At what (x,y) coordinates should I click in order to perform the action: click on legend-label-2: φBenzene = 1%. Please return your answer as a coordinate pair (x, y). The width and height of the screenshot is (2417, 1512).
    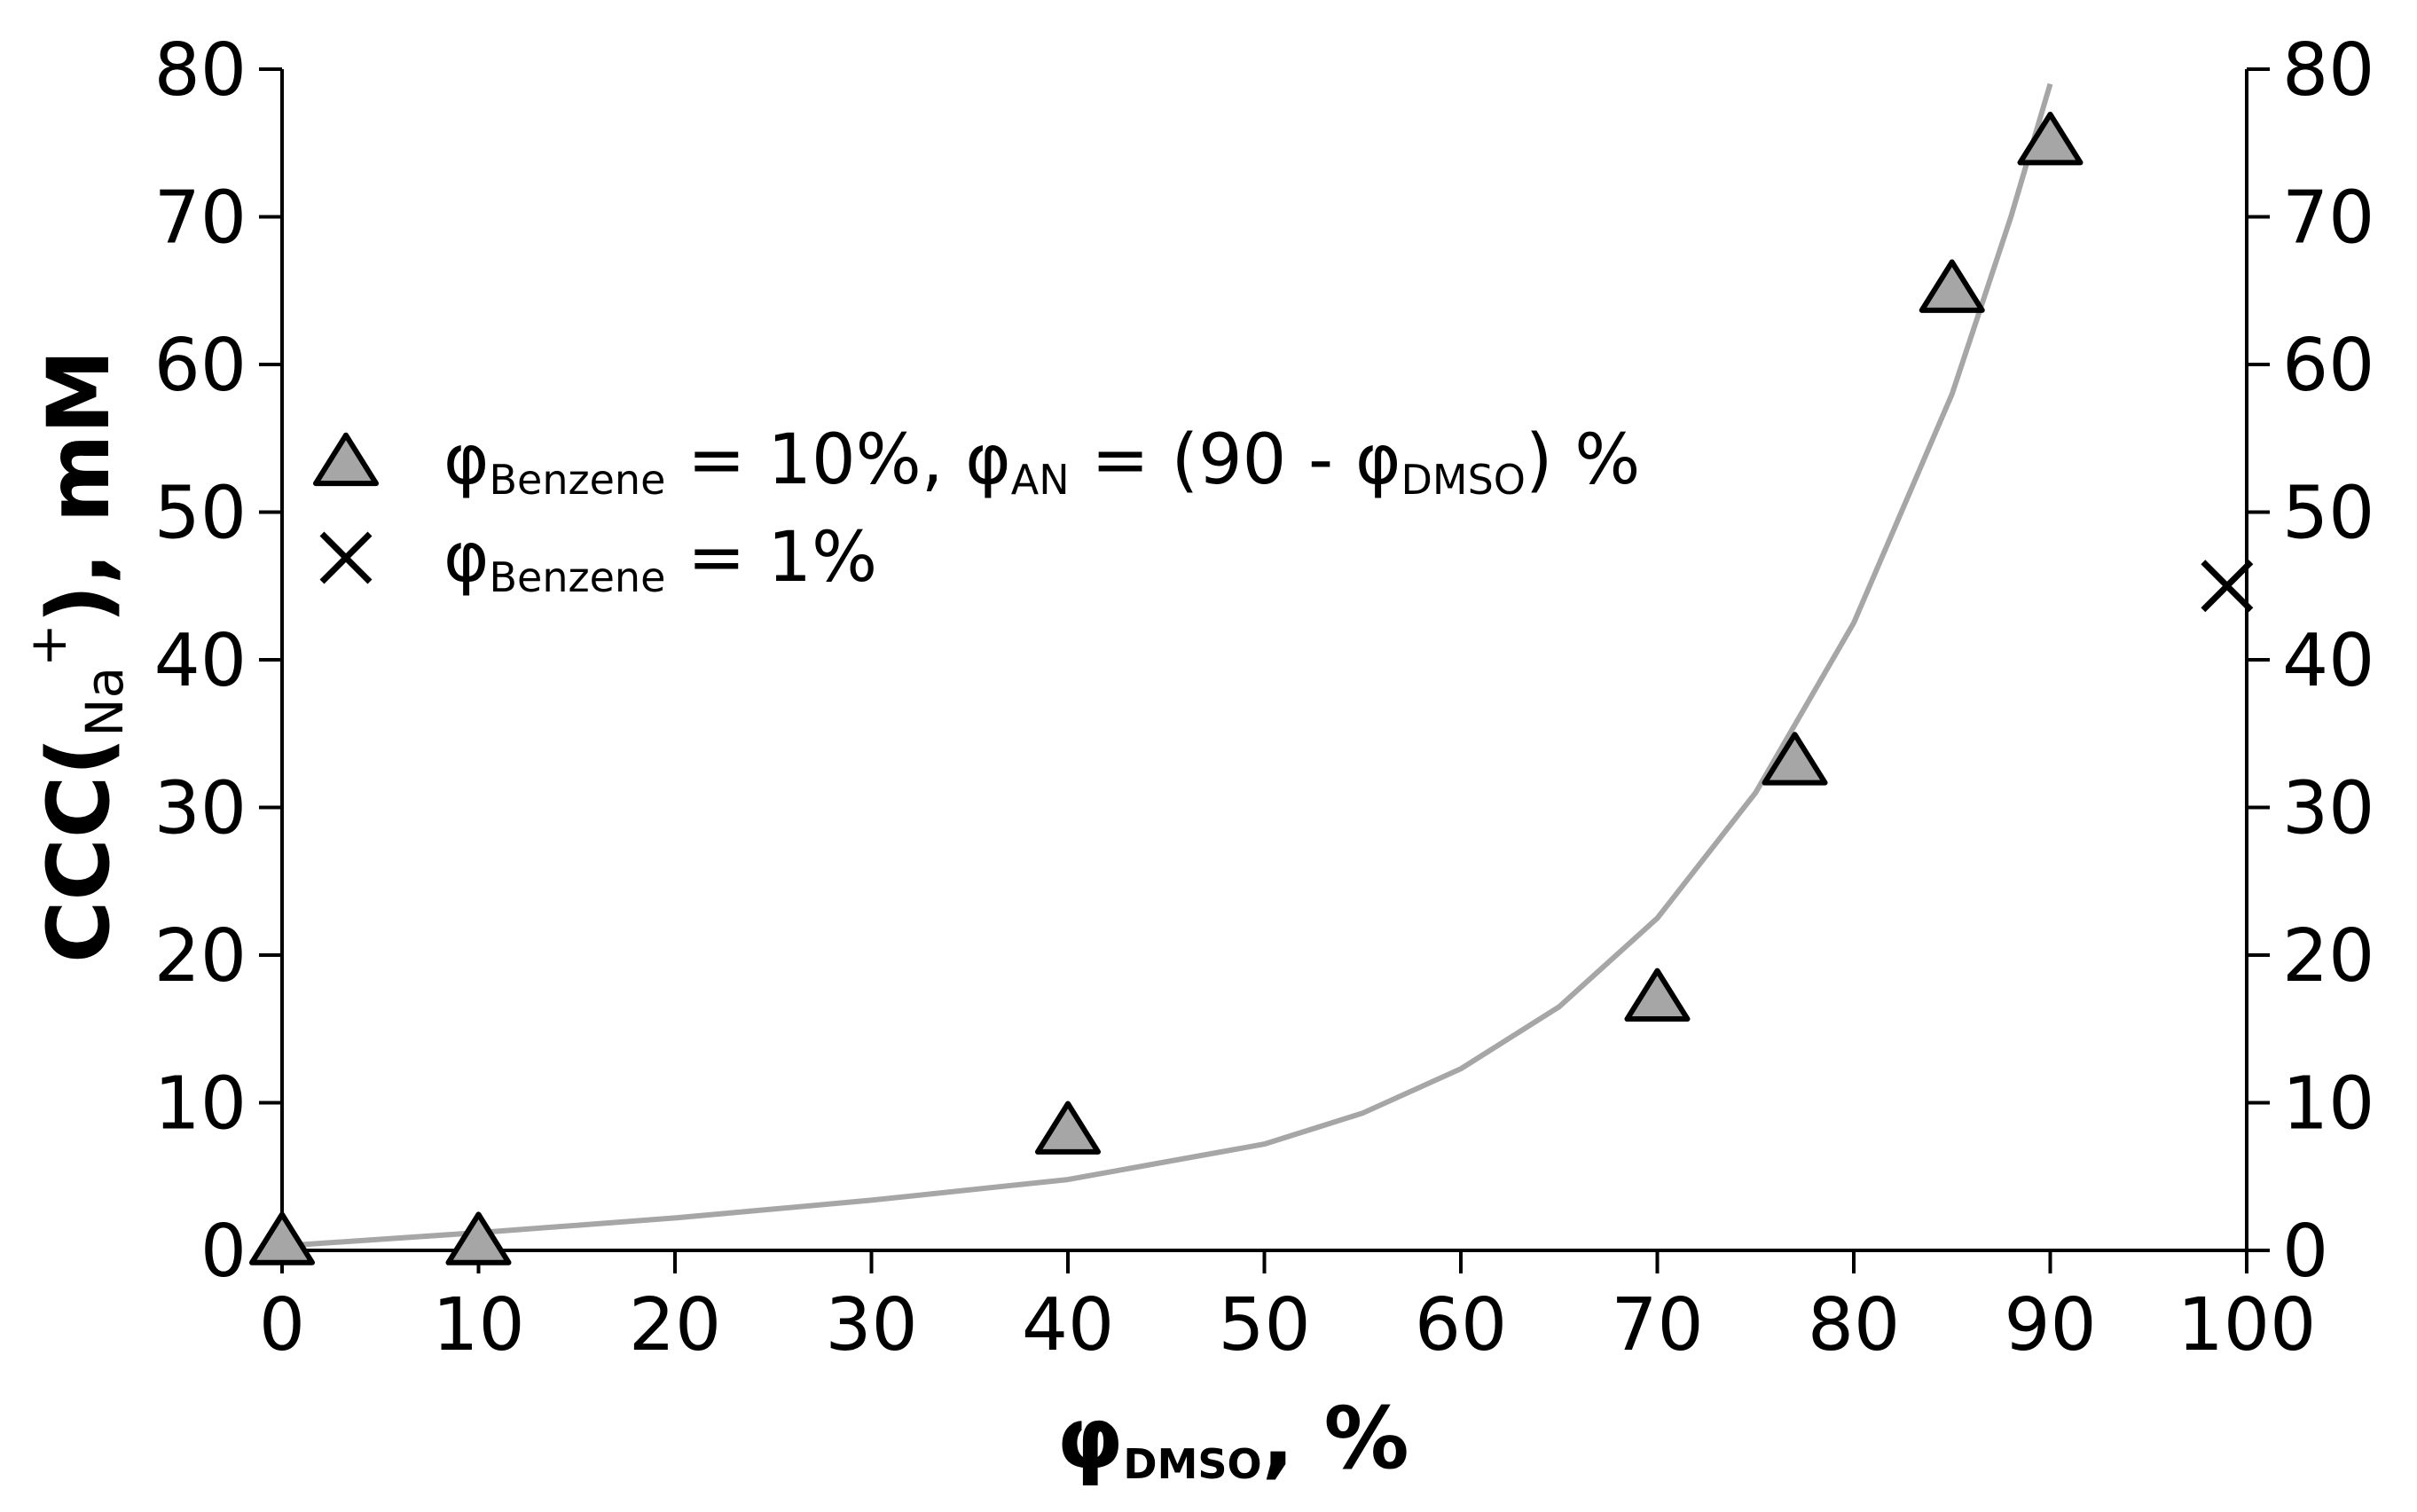
    Looking at the image, I should click on (660, 559).